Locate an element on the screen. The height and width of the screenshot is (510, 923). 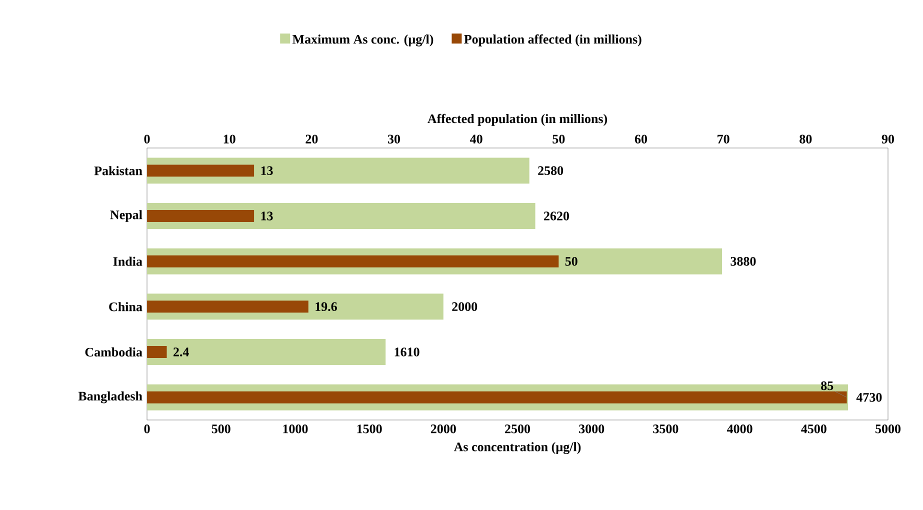
x-tick-label: 5000 is located at coordinates (888, 429).